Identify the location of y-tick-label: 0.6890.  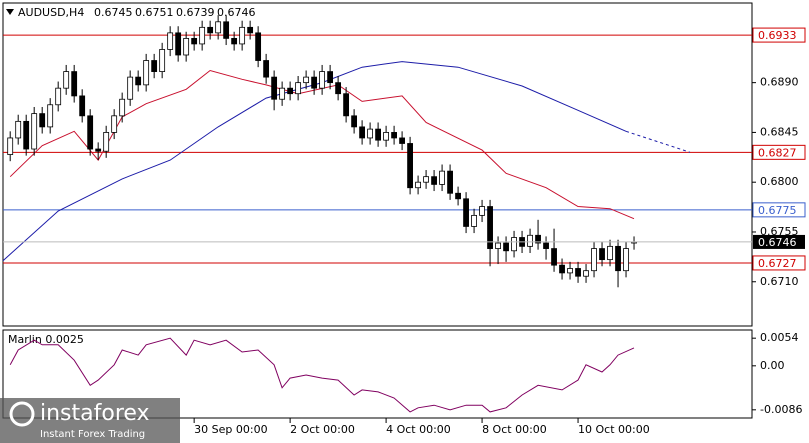
(779, 82).